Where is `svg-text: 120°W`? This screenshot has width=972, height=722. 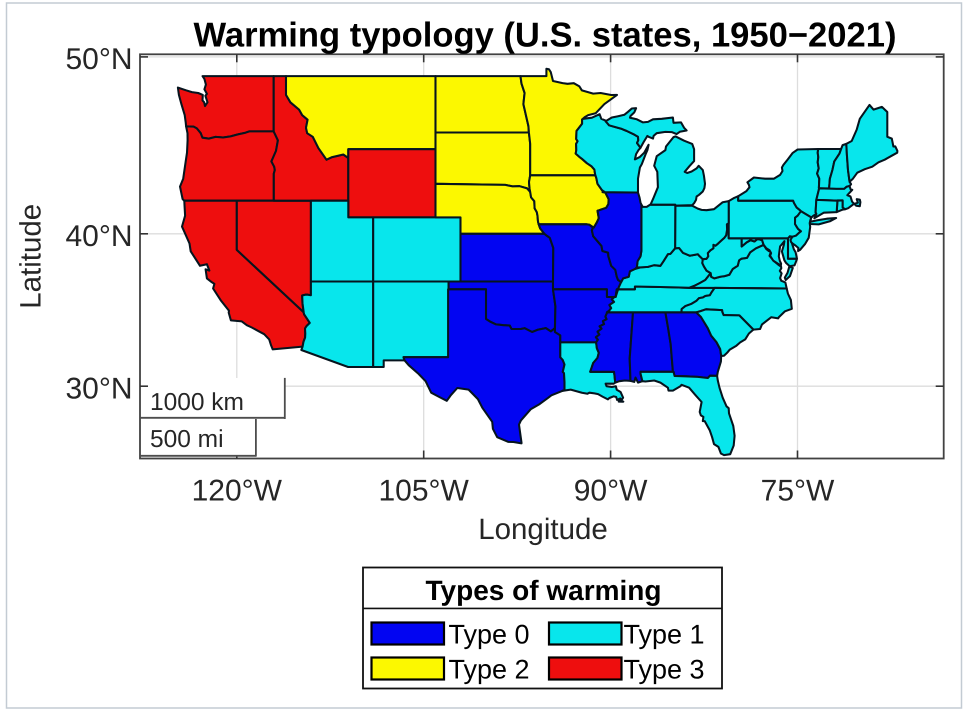 svg-text: 120°W is located at coordinates (237, 491).